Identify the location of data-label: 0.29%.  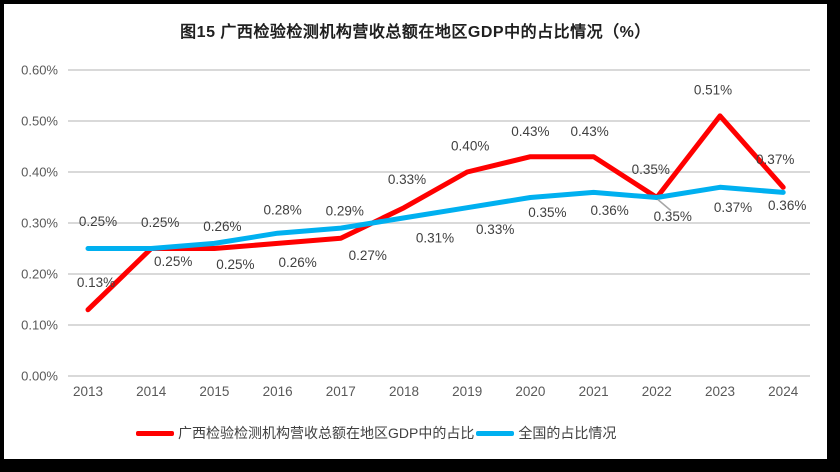
(345, 211).